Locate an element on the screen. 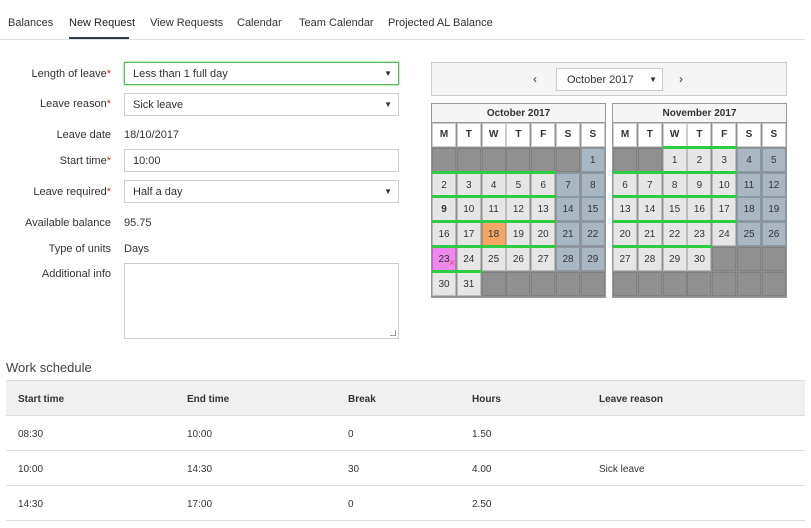 The width and height of the screenshot is (811, 528). close-icon: × is located at coordinates (452, 263).